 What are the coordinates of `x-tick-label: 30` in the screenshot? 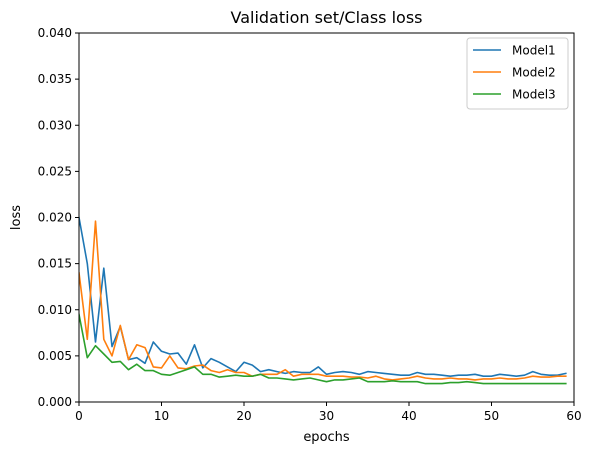 It's located at (326, 416).